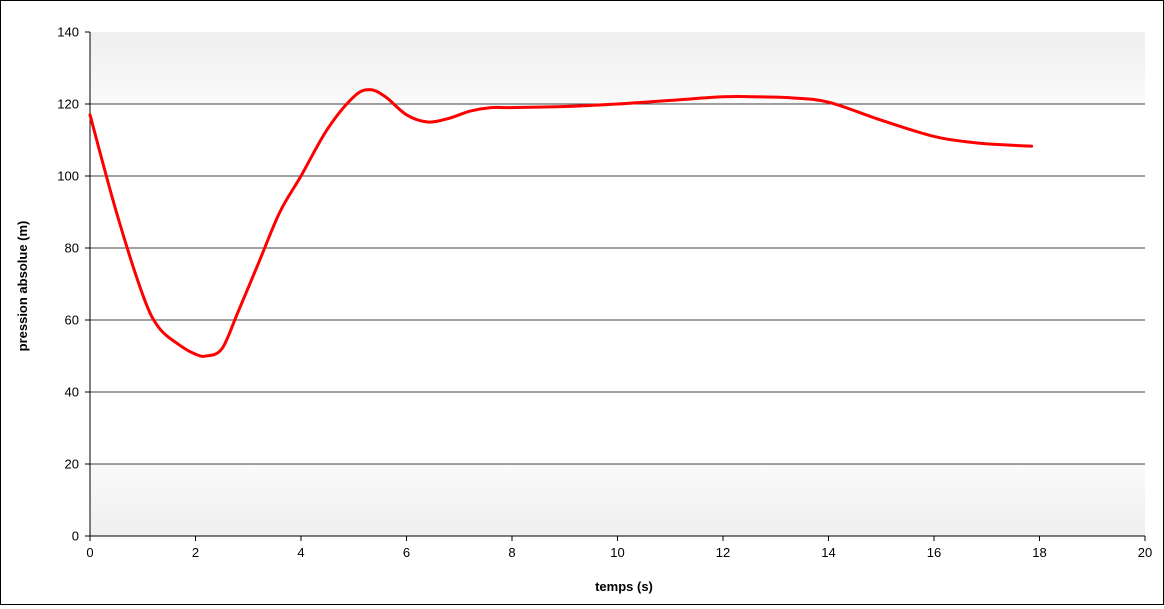  I want to click on y-axis-title: pression absolue (m), so click(22, 286).